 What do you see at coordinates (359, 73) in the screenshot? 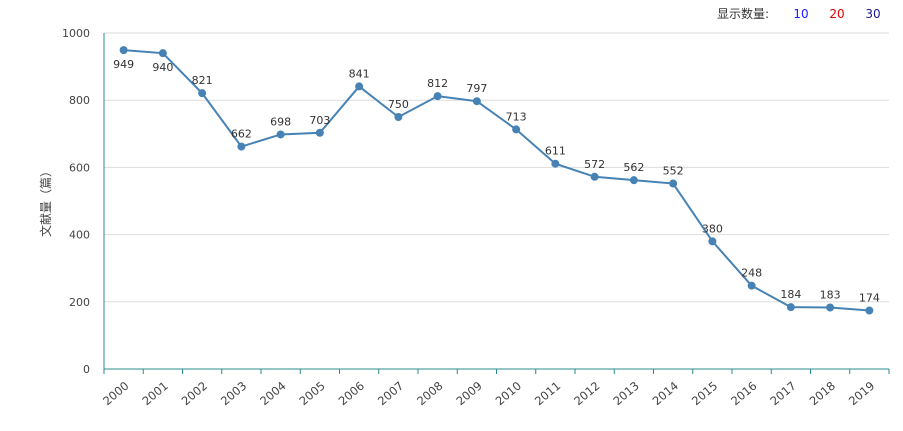
I see `data-label: 841` at bounding box center [359, 73].